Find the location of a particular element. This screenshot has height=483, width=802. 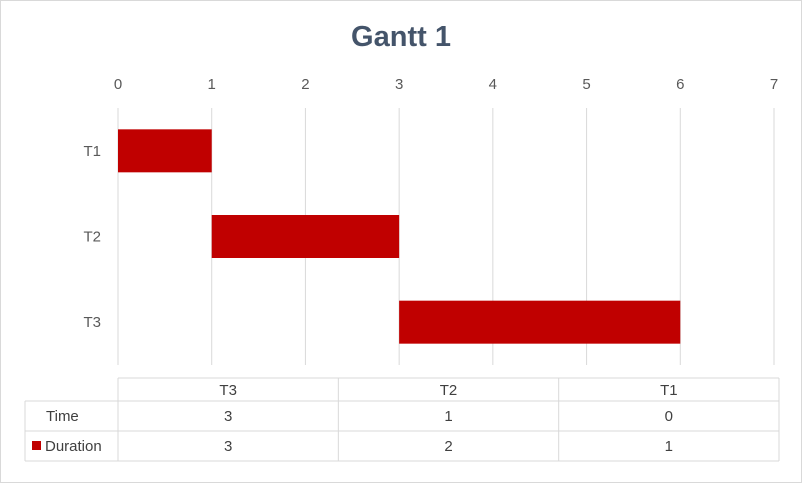

x-tick-label: 7 is located at coordinates (774, 84).